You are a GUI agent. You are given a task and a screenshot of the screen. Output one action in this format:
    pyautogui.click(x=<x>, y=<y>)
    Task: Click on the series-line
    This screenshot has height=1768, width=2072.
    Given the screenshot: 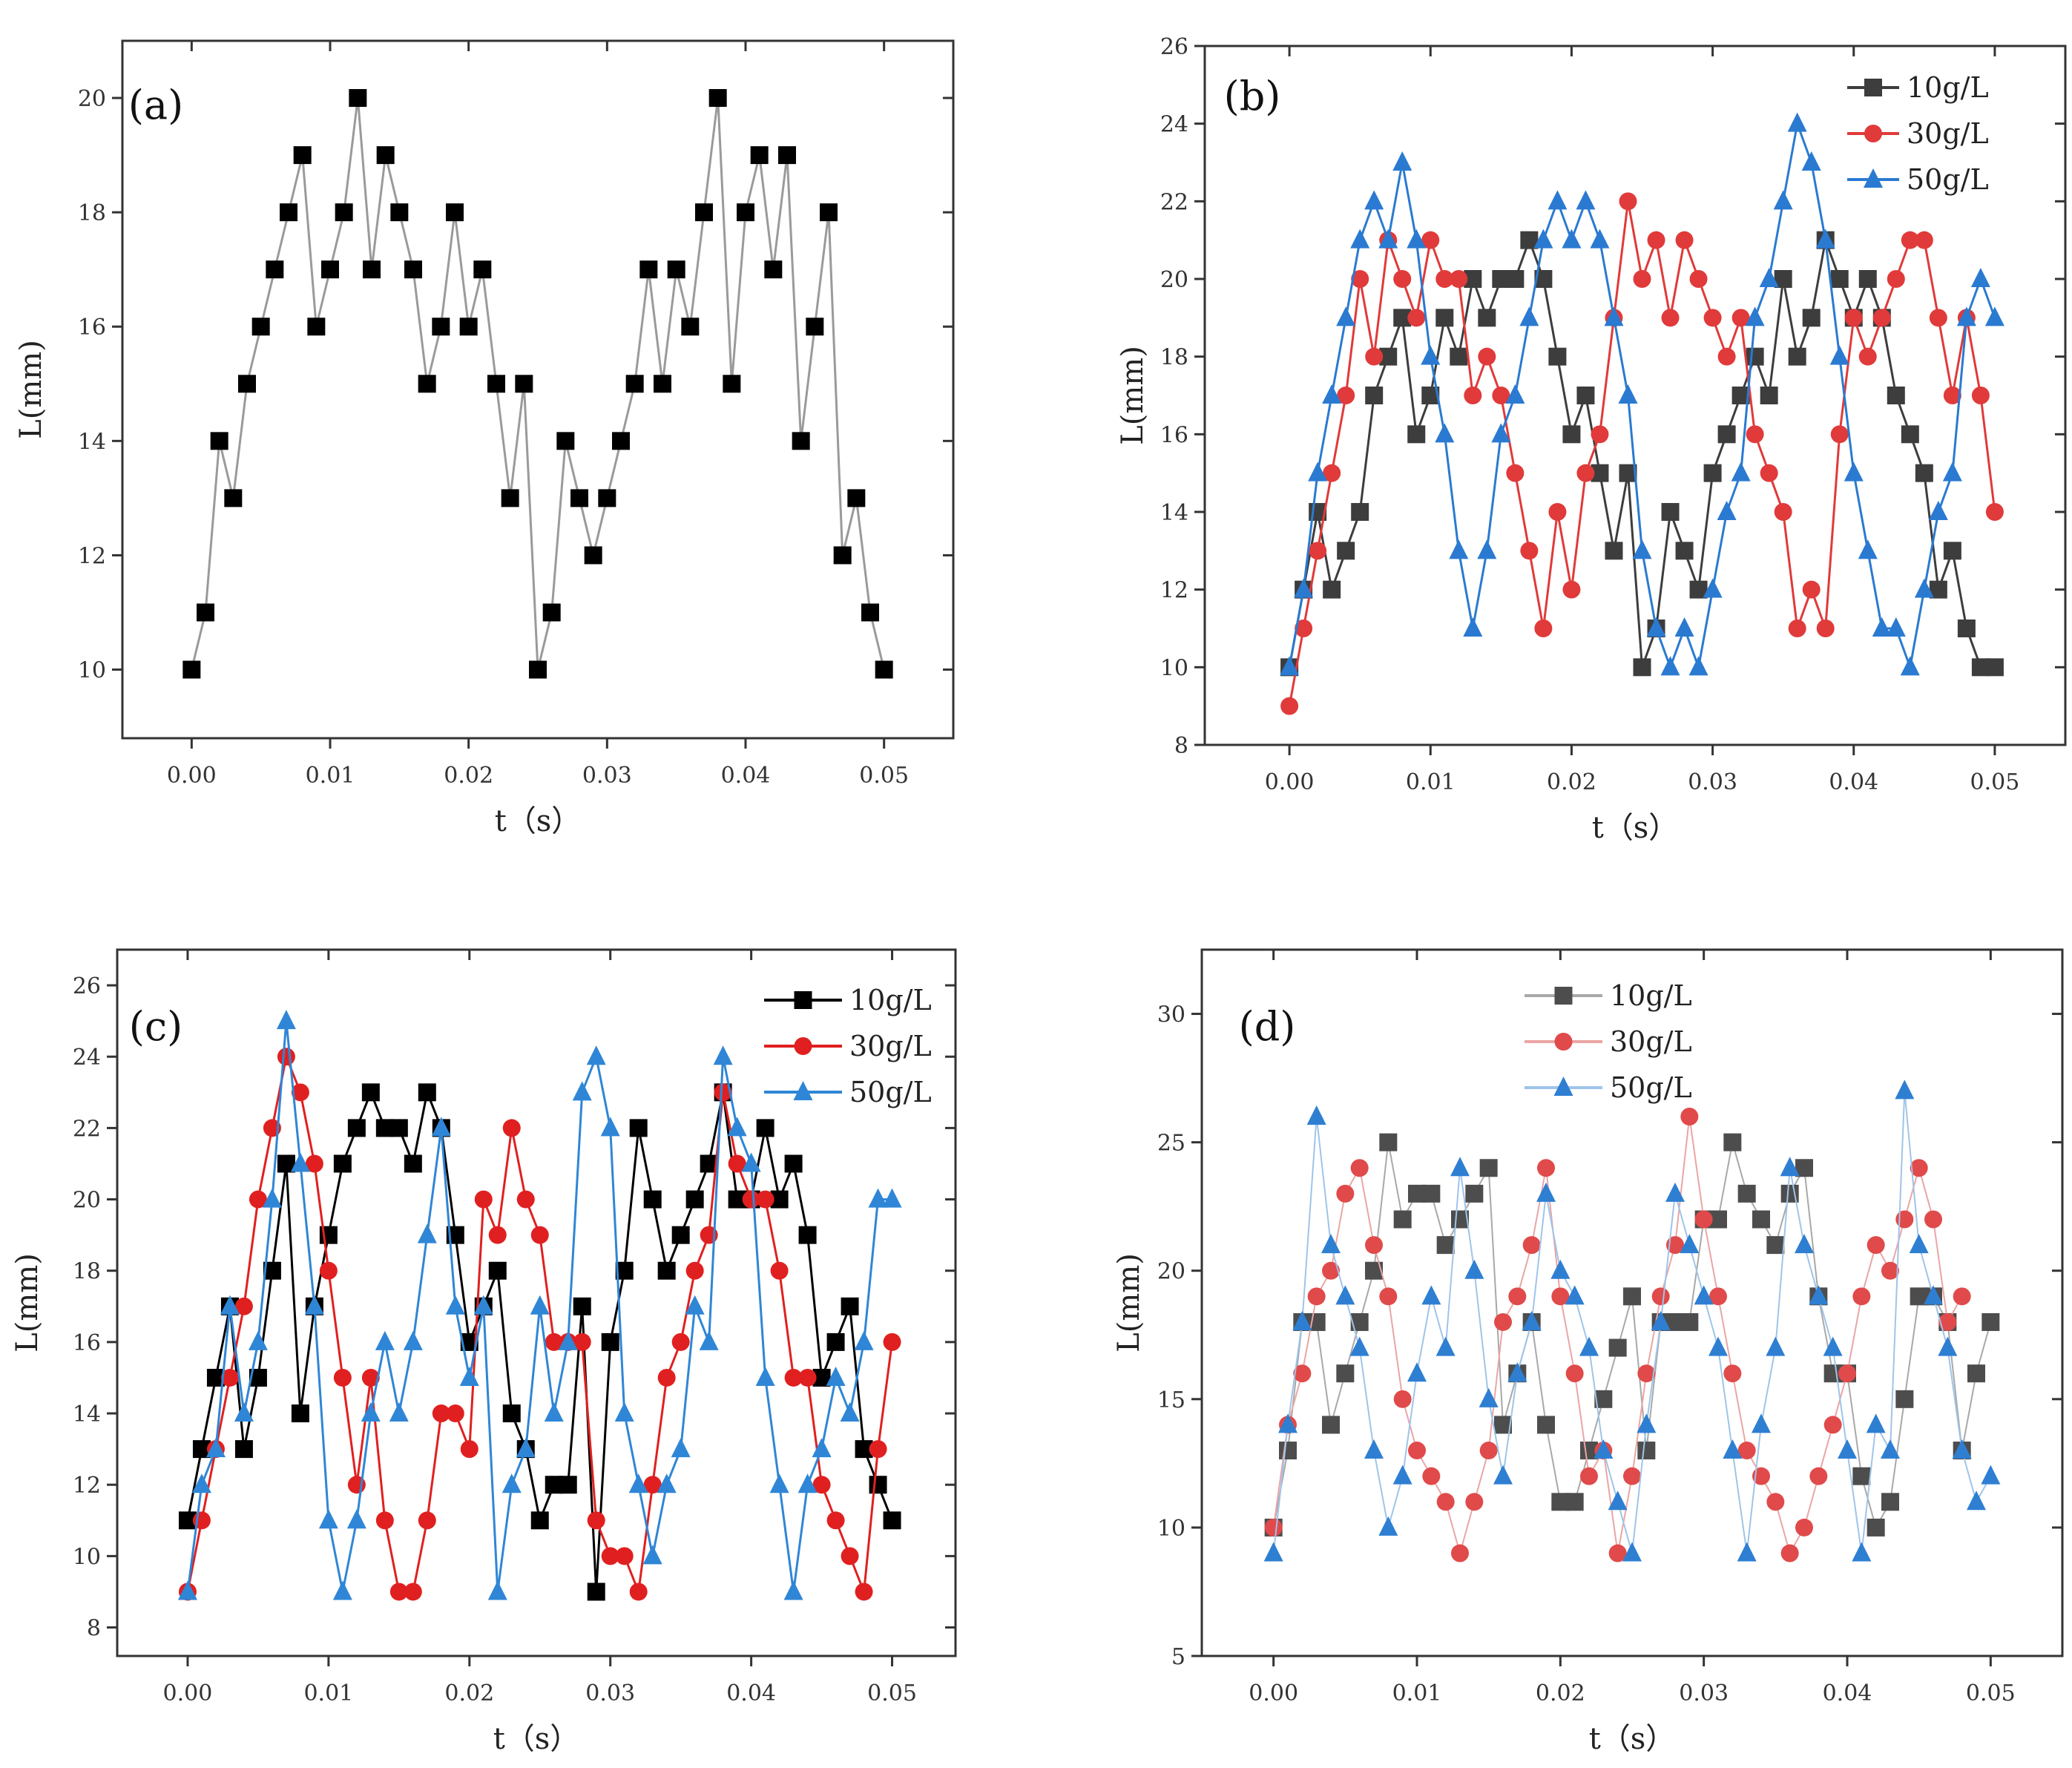 What is the action you would take?
    pyautogui.click(x=538, y=384)
    